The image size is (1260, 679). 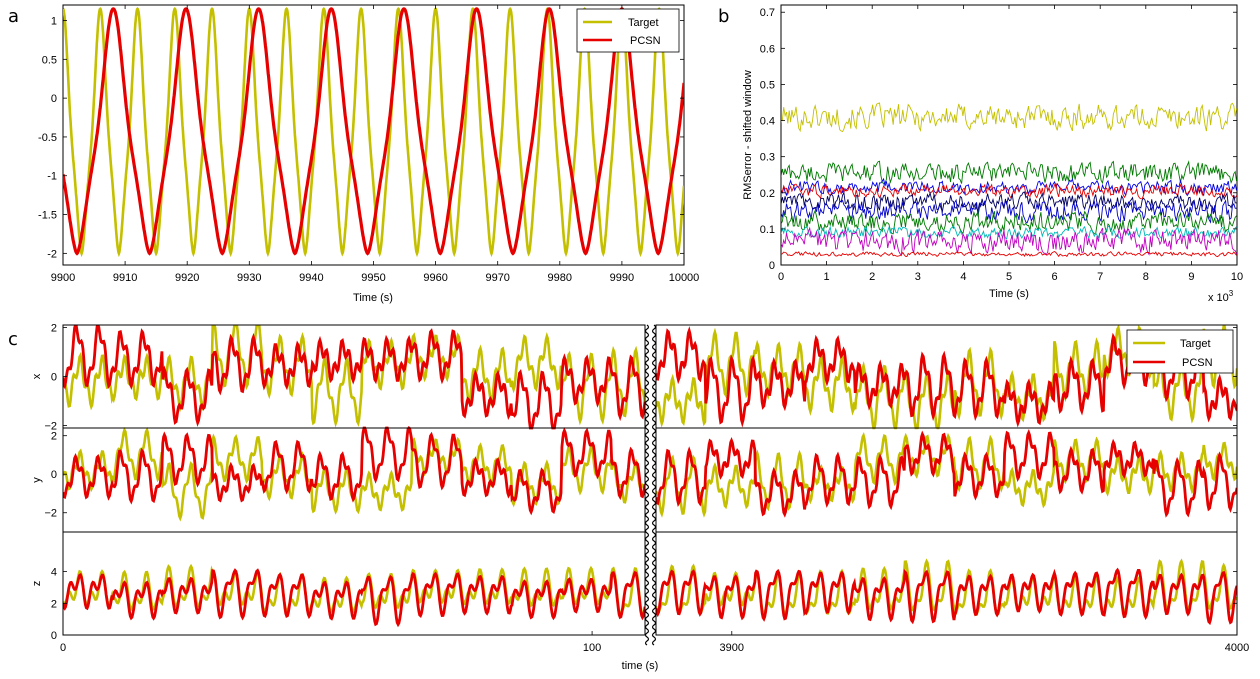 I want to click on chart-c-xtick-label: 4000, so click(x=1237, y=648).